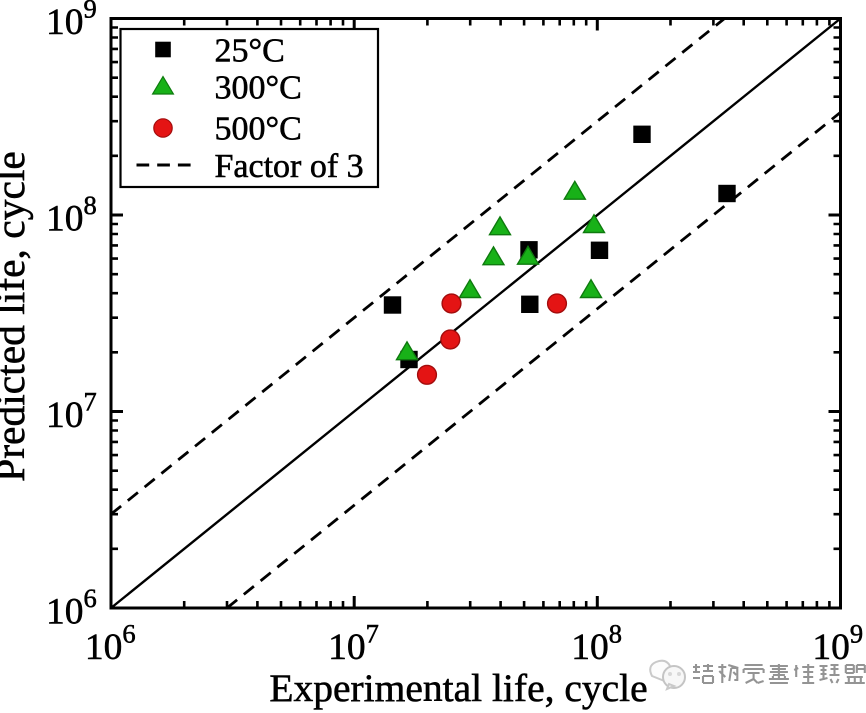 This screenshot has height=713, width=866. What do you see at coordinates (250, 51) in the screenshot?
I see `svg-text: 25°C` at bounding box center [250, 51].